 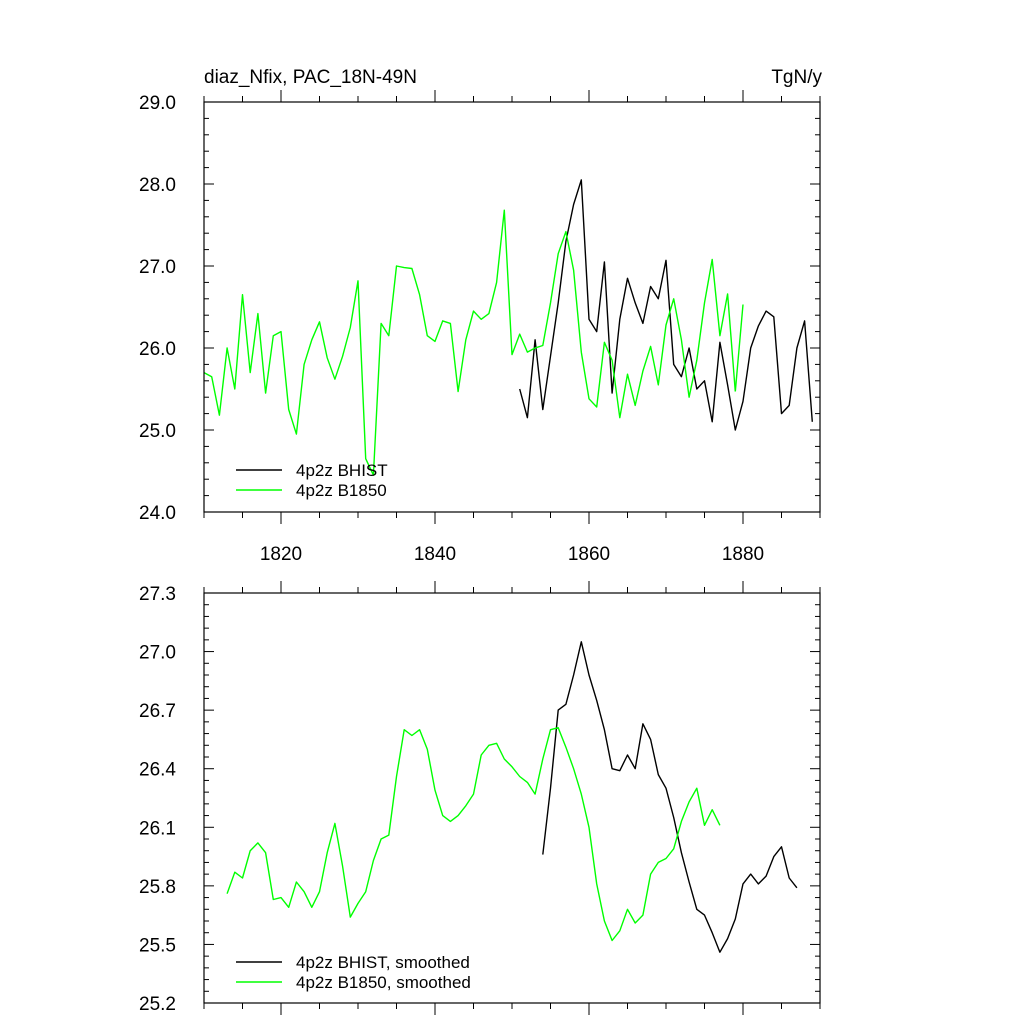 What do you see at coordinates (157, 945) in the screenshot?
I see `y-tick-label: 25.5` at bounding box center [157, 945].